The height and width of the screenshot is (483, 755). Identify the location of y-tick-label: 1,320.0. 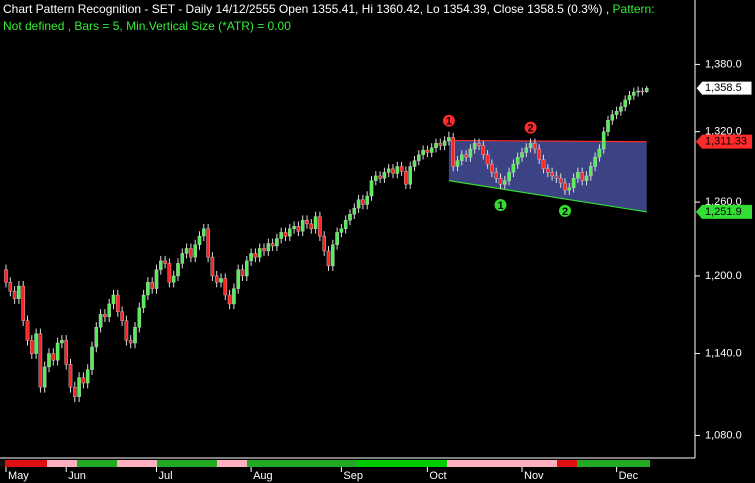
(723, 132).